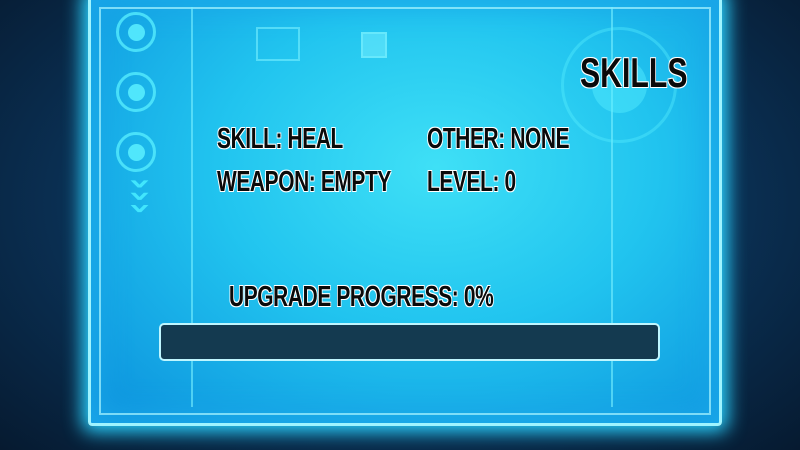  What do you see at coordinates (498, 139) in the screenshot?
I see `other-stat: OTHER: NONE` at bounding box center [498, 139].